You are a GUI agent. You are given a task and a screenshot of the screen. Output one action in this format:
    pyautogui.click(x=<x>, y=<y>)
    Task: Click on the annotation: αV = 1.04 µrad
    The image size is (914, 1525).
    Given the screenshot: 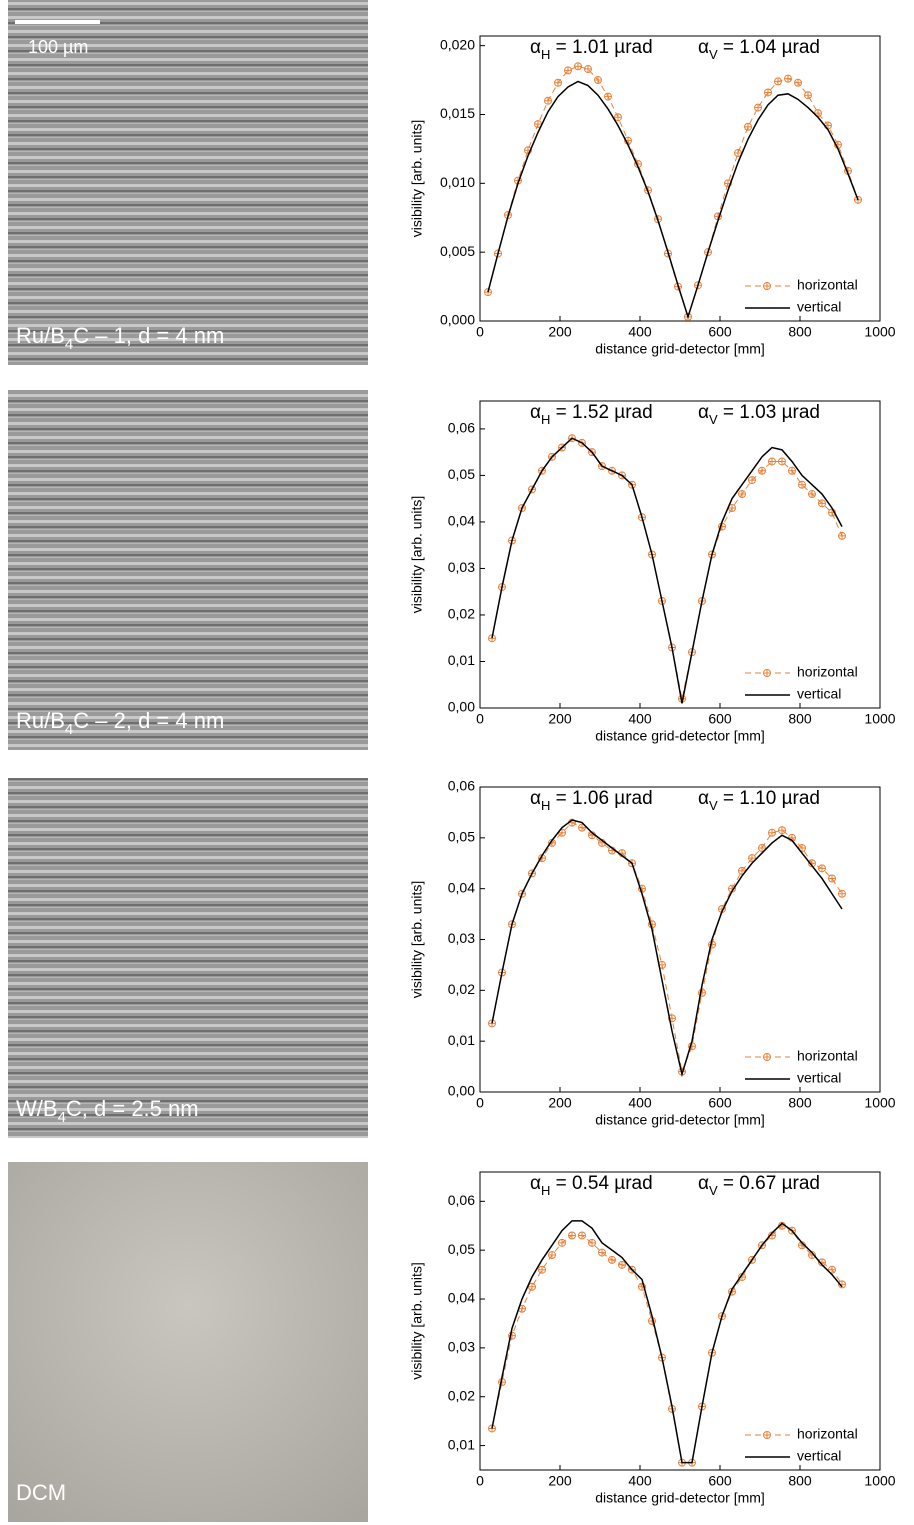 What is the action you would take?
    pyautogui.click(x=759, y=49)
    